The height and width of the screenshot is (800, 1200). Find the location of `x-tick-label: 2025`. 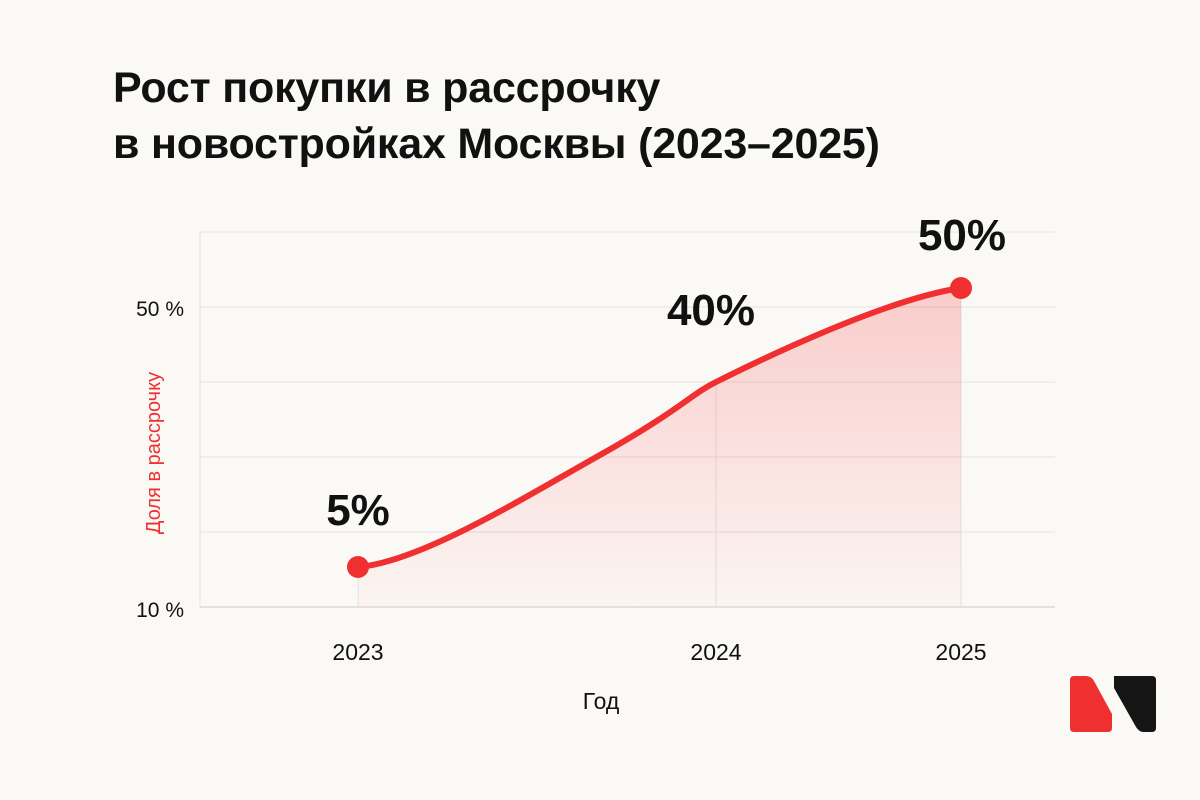

x-tick-label: 2025 is located at coordinates (960, 652).